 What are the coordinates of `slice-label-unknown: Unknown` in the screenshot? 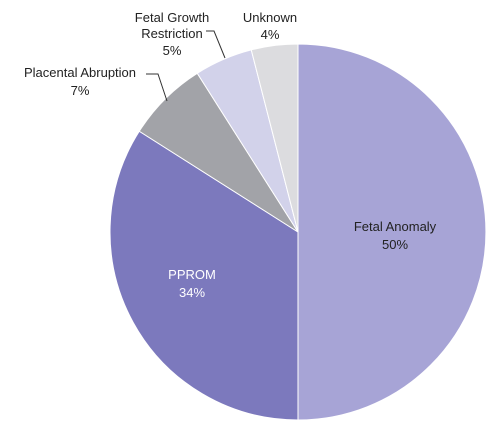 It's located at (270, 17).